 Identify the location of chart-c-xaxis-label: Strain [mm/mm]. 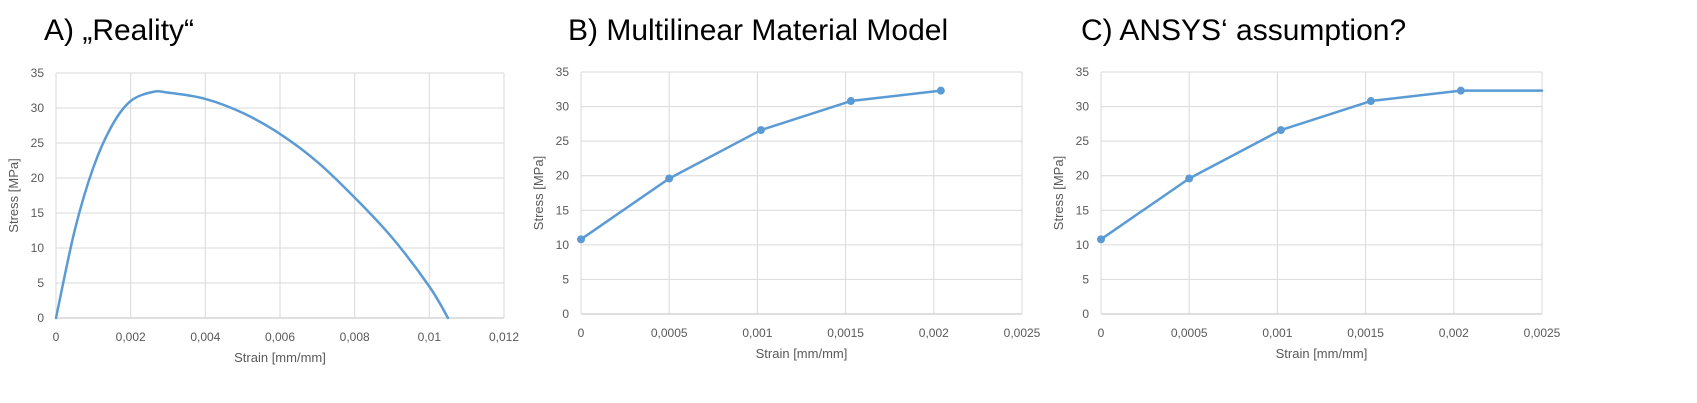
(1322, 353).